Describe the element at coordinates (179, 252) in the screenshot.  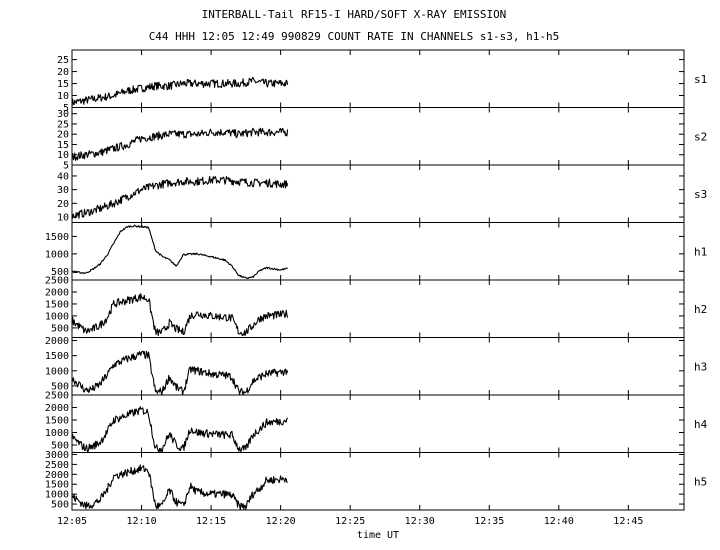
I see `series-h1` at that location.